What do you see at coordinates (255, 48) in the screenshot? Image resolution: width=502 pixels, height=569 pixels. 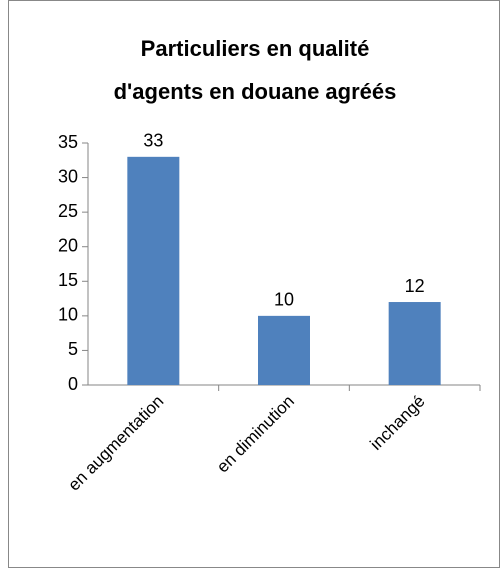 I see `chart-title: Particuliers en qualité` at bounding box center [255, 48].